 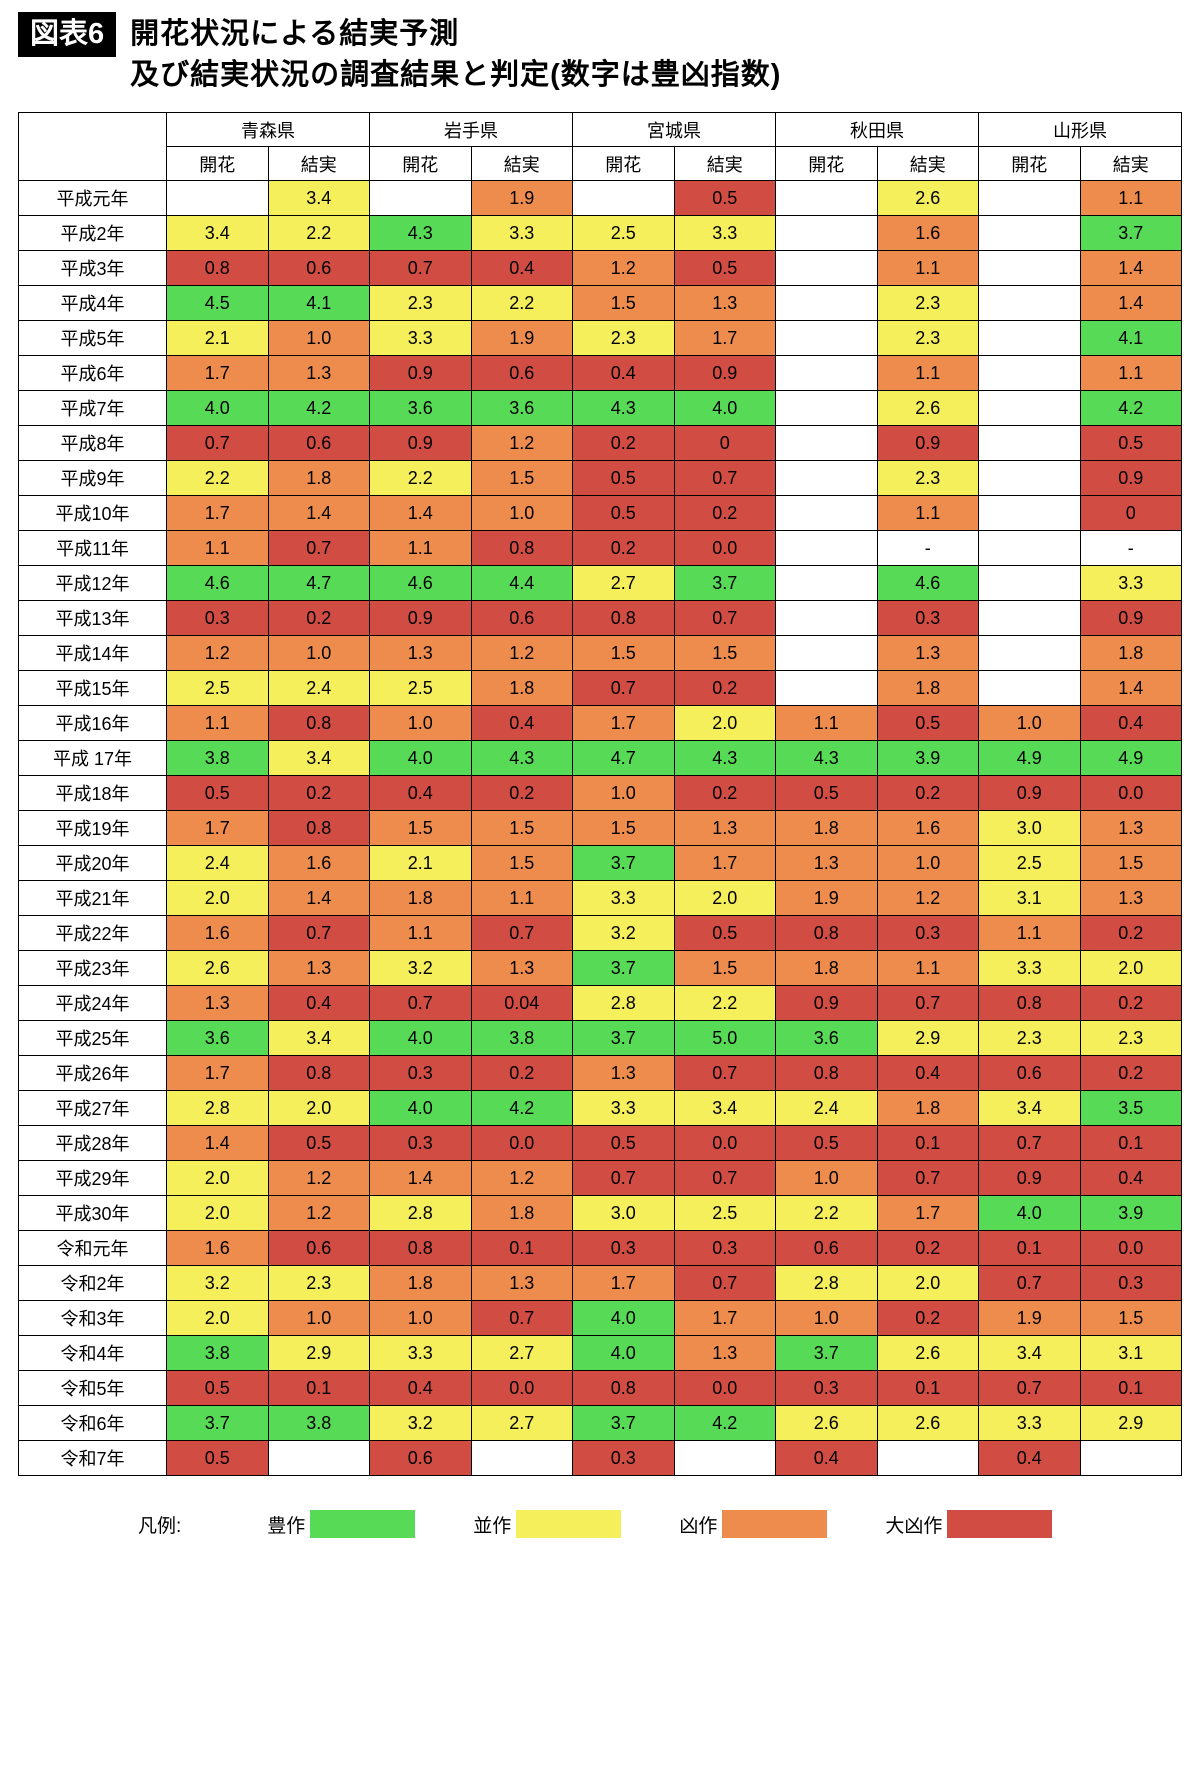 I want to click on value-cell: 2.7, so click(x=521, y=1423).